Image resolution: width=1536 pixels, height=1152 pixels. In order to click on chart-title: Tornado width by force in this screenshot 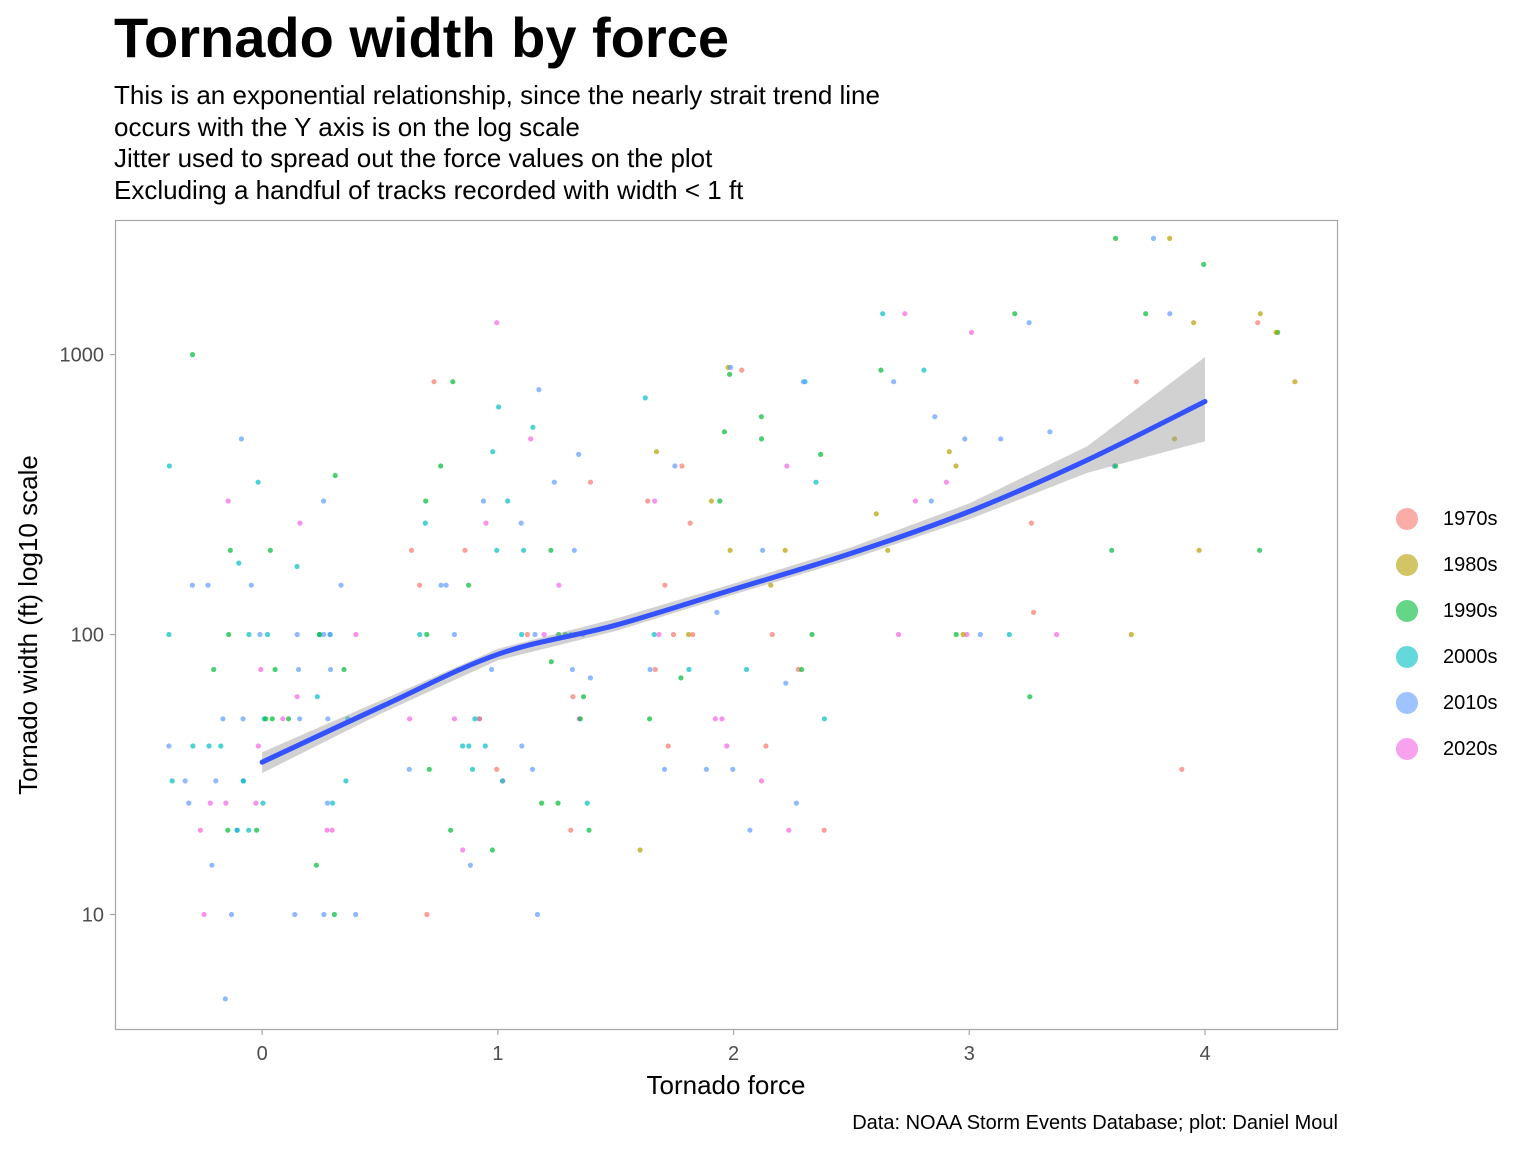, I will do `click(421, 37)`.